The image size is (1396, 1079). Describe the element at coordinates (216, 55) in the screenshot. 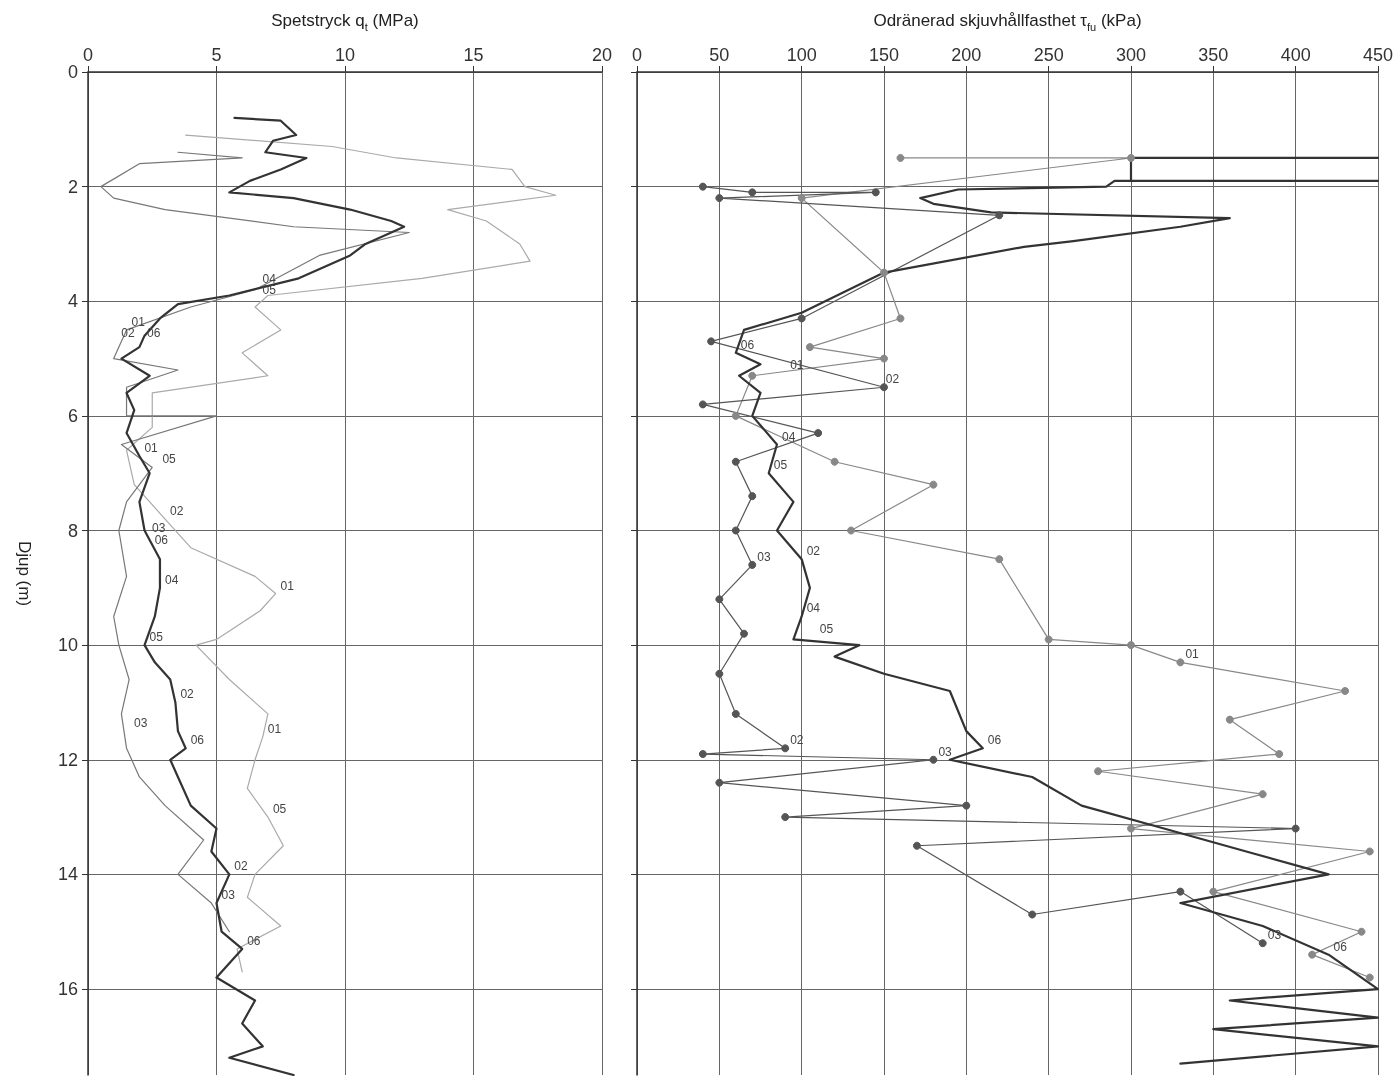

I see `x-tick-label: 5` at that location.